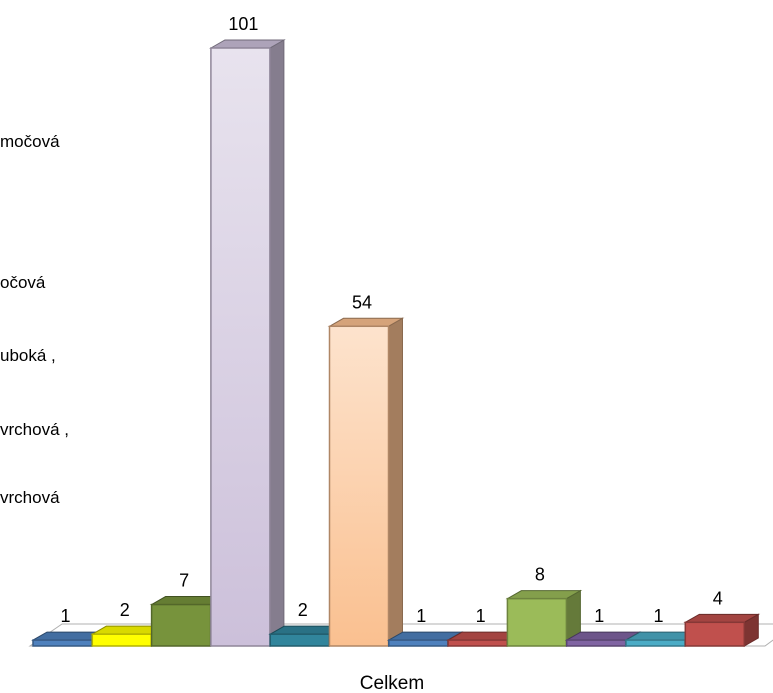  Describe the element at coordinates (303, 610) in the screenshot. I see `data-label-5: 2` at that location.